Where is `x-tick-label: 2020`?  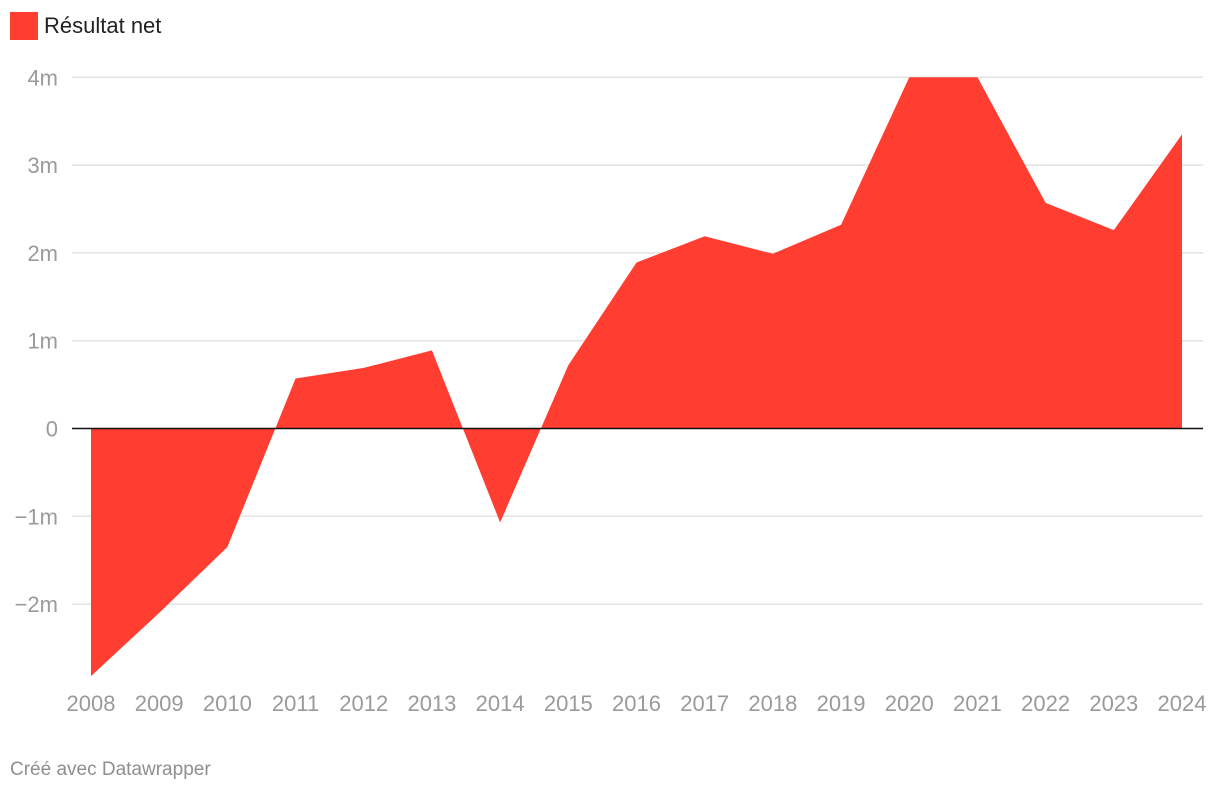 x-tick-label: 2020 is located at coordinates (909, 703).